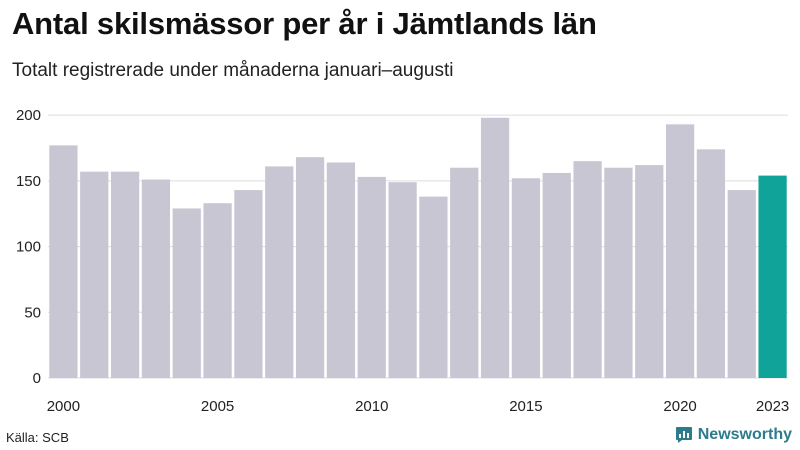  I want to click on bar-2009, so click(341, 270).